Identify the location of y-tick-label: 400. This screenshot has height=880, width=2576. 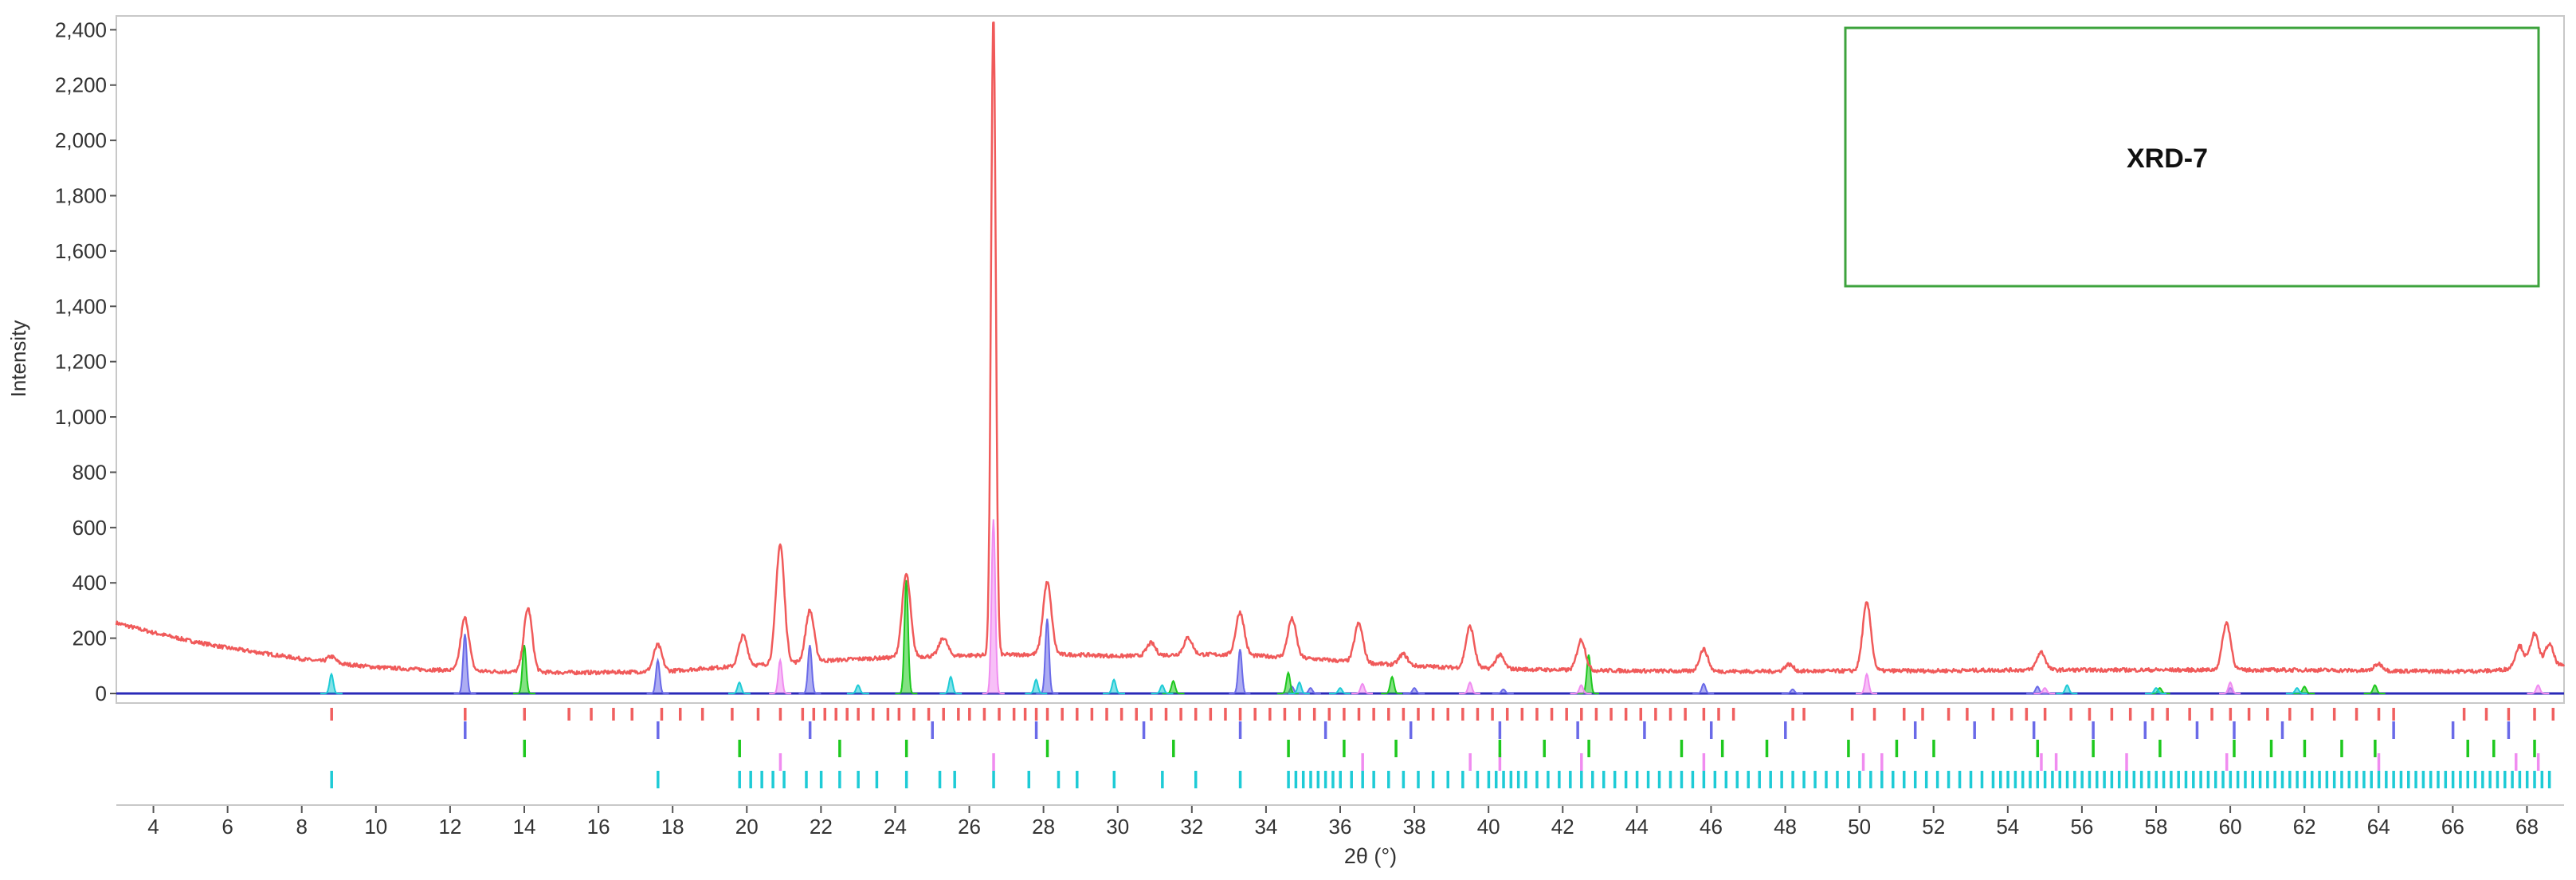
(90, 583).